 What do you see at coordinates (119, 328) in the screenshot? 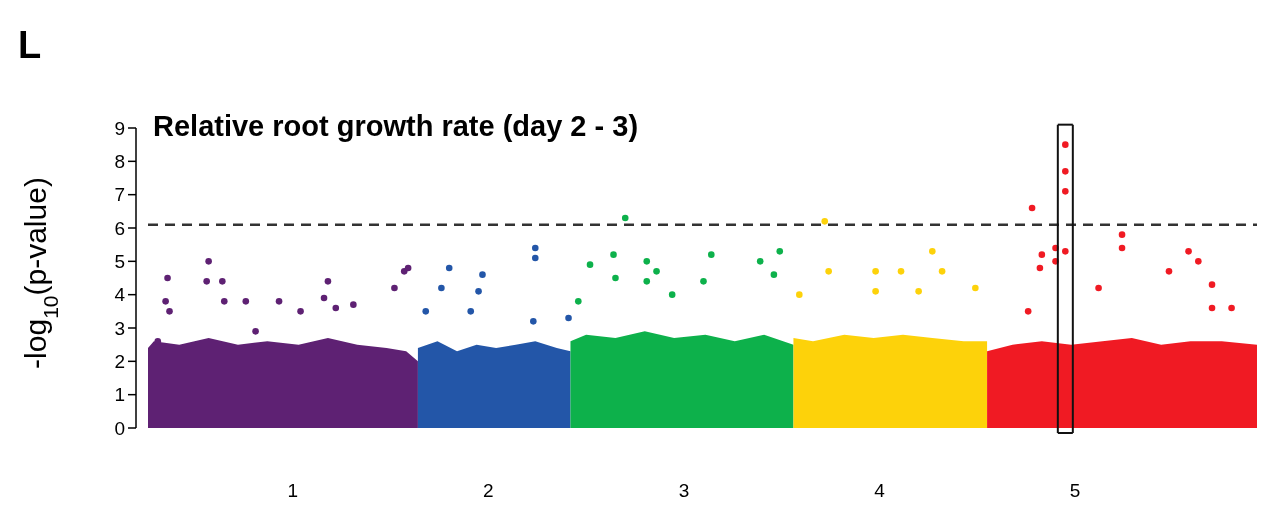
I see `y-tick-label: 3` at bounding box center [119, 328].